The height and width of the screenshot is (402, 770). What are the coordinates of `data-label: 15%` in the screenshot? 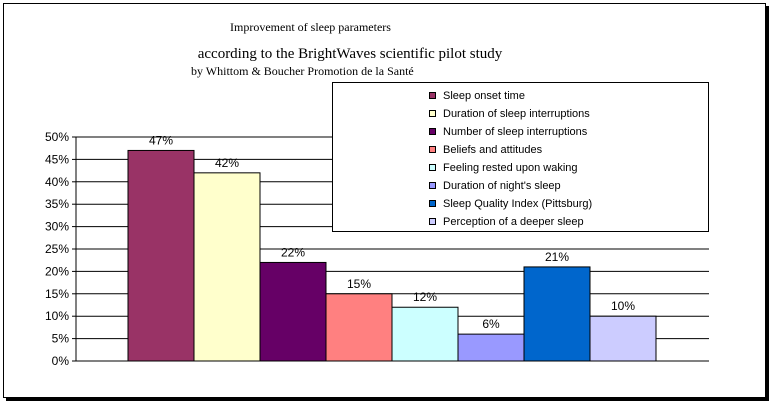 It's located at (359, 284).